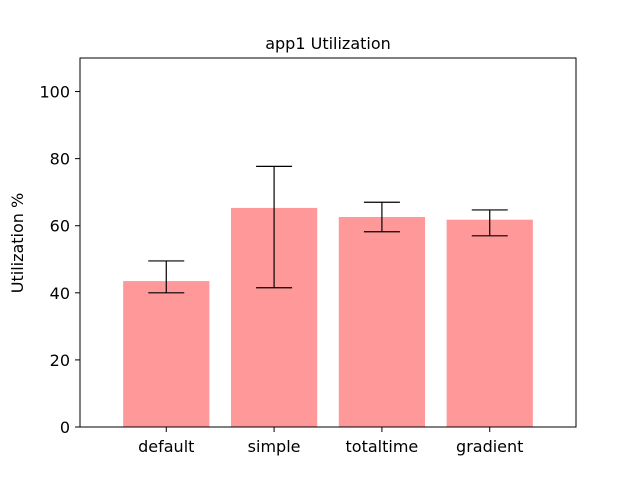 The height and width of the screenshot is (480, 640). Describe the element at coordinates (60, 159) in the screenshot. I see `y-tick-label-80: 80` at that location.